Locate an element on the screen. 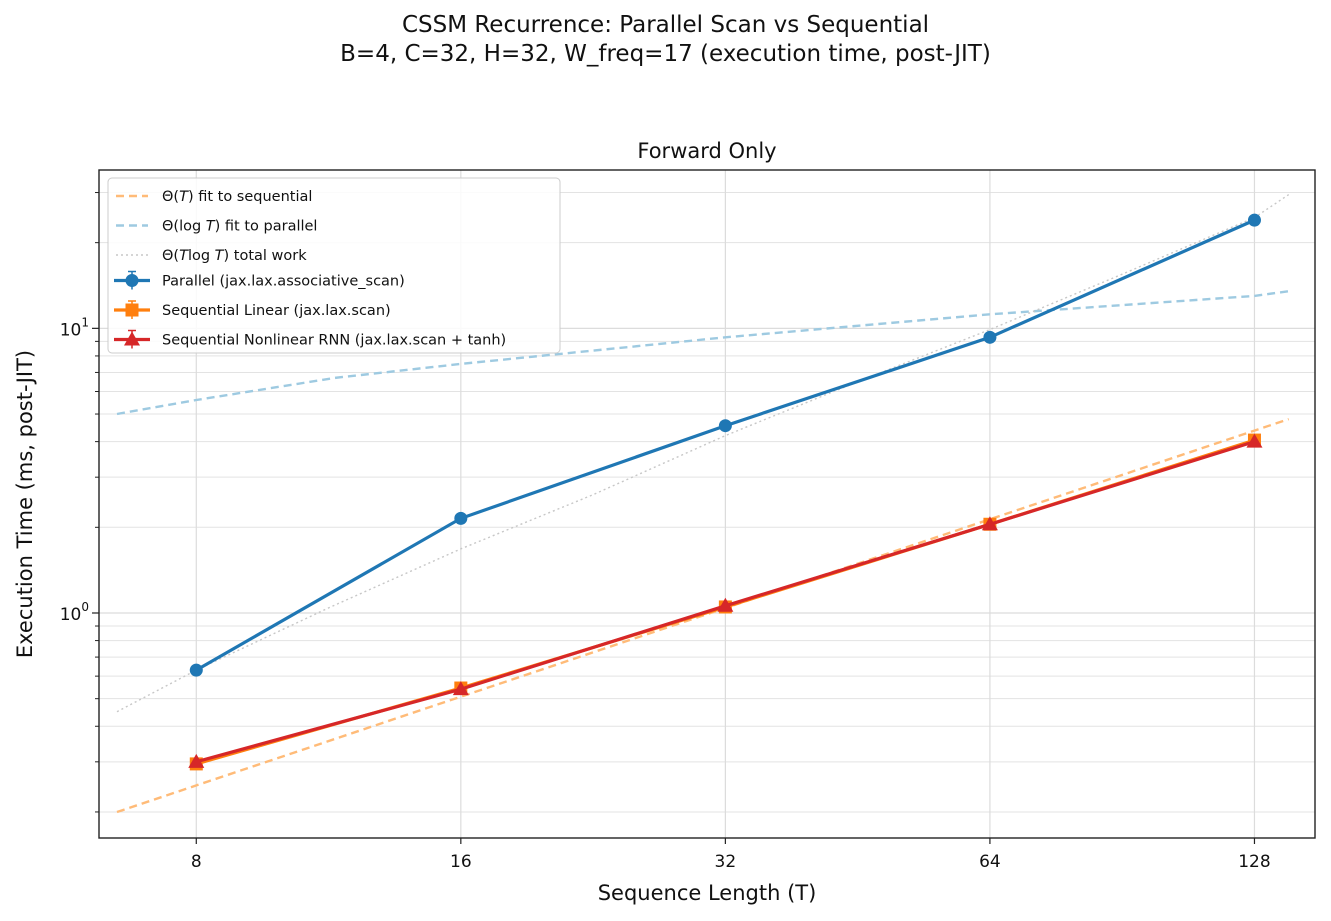 This screenshot has height=921, width=1331. legend-entry-label: Sequential Linear (jax.lax.scan) is located at coordinates (276, 311).